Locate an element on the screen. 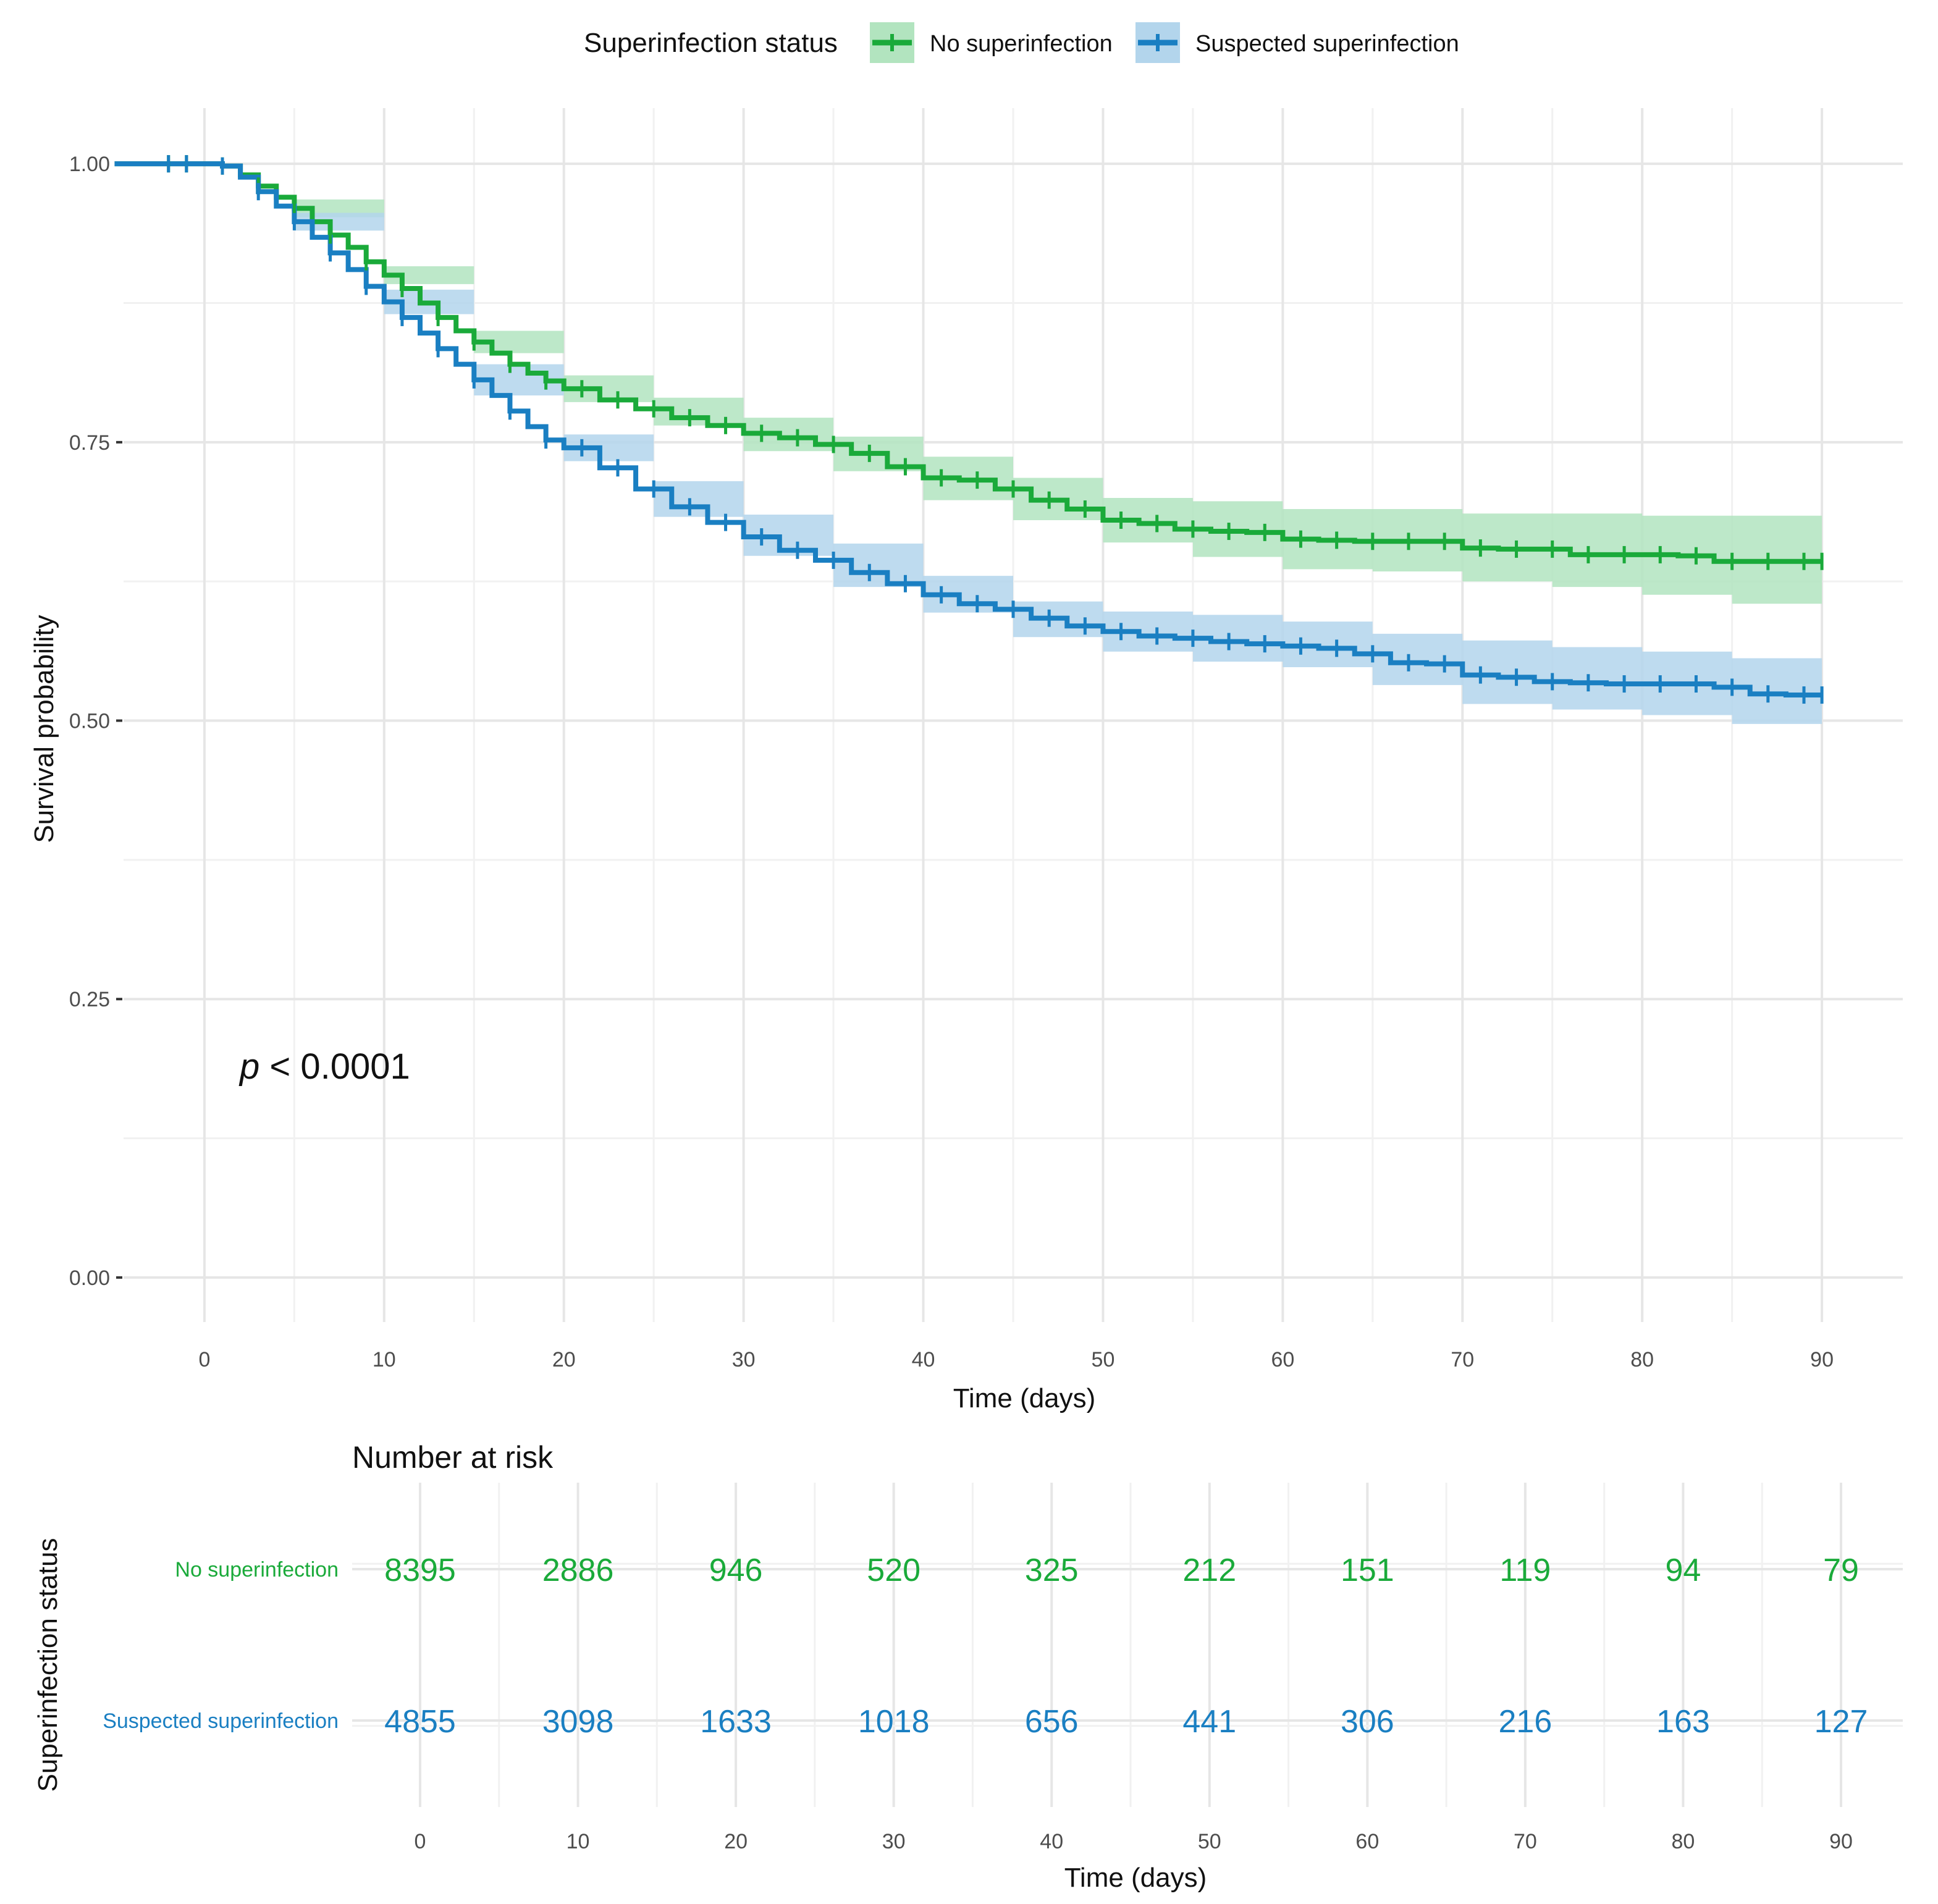 The height and width of the screenshot is (1904, 1938). p-value-symbol: p is located at coordinates (249, 1067).